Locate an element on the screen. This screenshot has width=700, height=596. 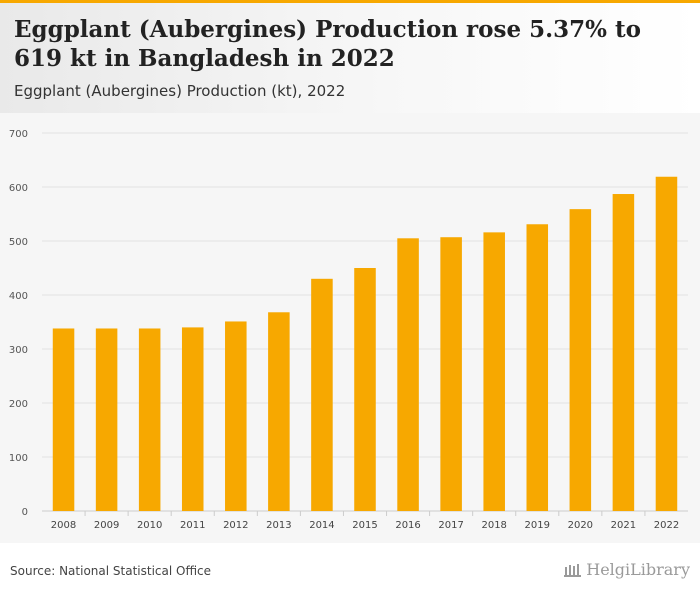
x-tick-label: 2017 is located at coordinates (450, 525).